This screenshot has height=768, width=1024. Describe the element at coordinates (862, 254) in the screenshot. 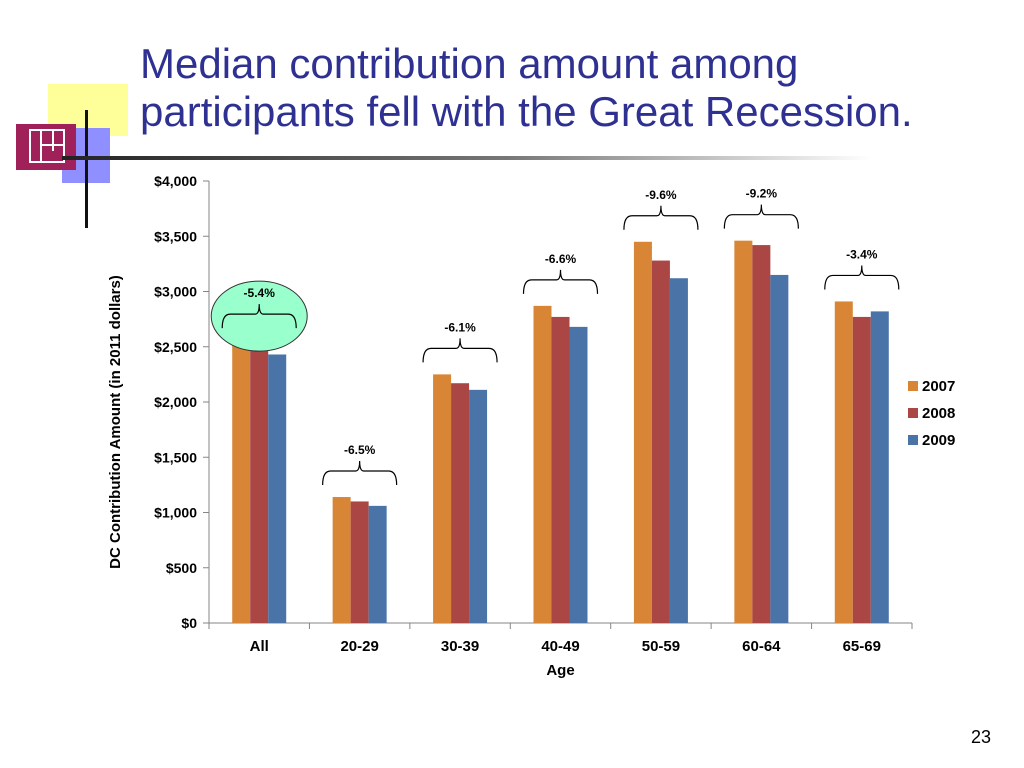

I see `annotation-label: -3.4%` at that location.